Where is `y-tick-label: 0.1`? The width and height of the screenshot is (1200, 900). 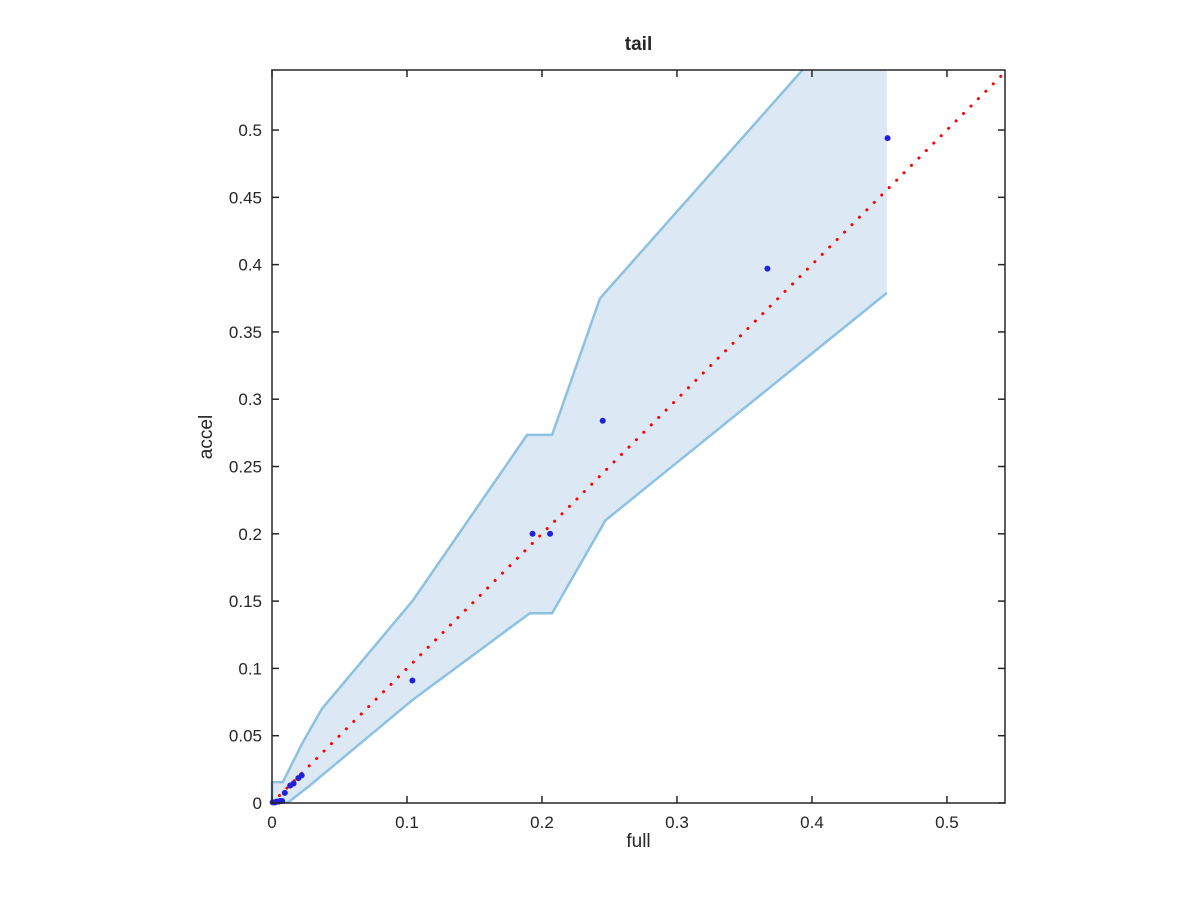
y-tick-label: 0.1 is located at coordinates (250, 668).